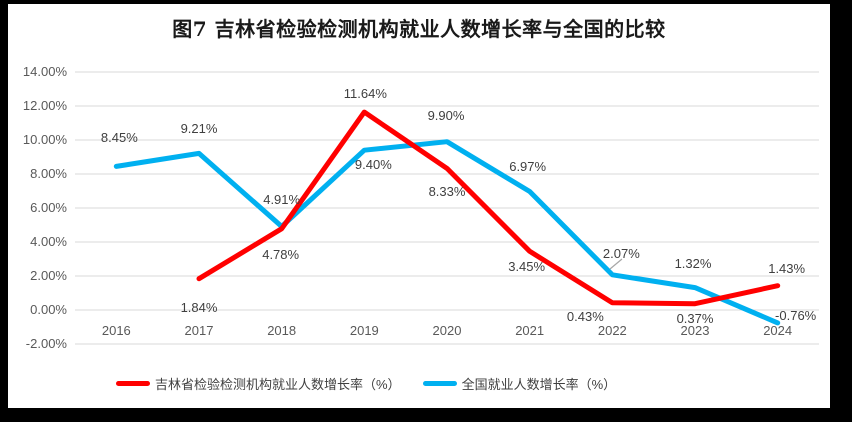  I want to click on data-label: 1.43%, so click(787, 268).